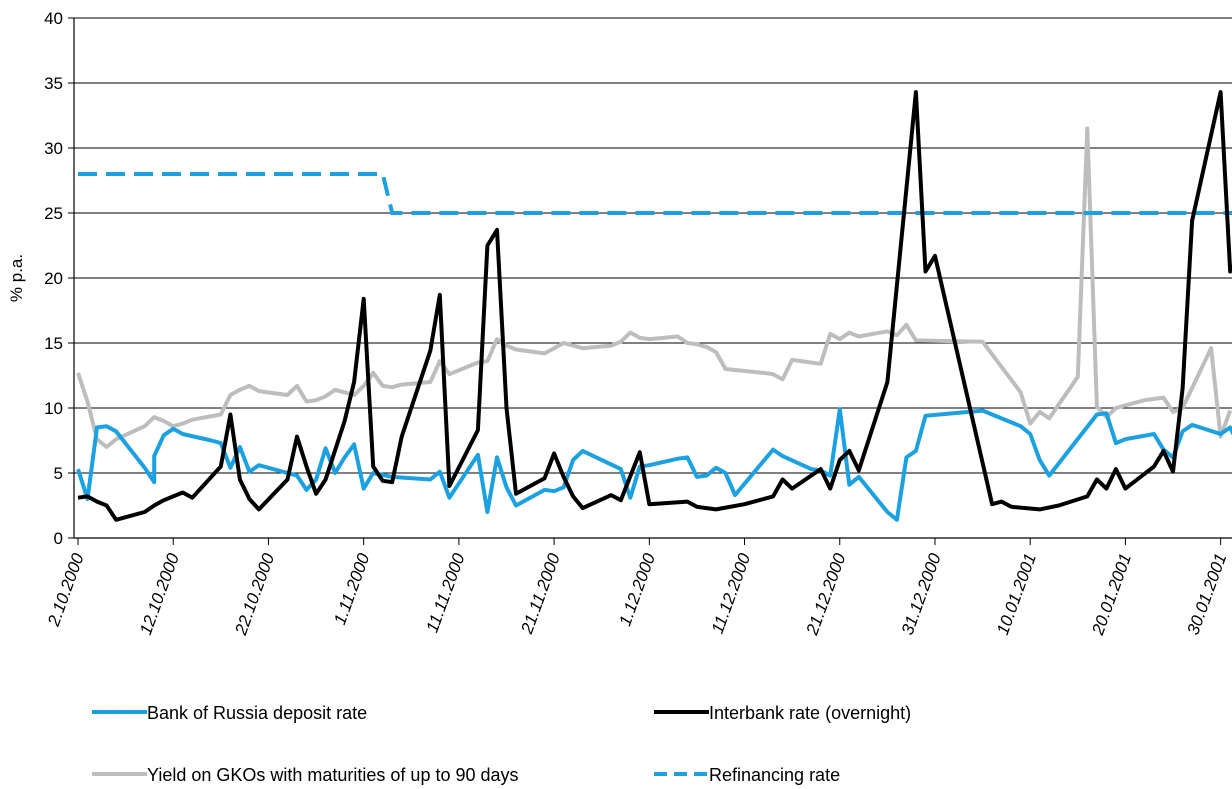 The height and width of the screenshot is (789, 1232). Describe the element at coordinates (53, 278) in the screenshot. I see `y-tick-label: 20` at that location.